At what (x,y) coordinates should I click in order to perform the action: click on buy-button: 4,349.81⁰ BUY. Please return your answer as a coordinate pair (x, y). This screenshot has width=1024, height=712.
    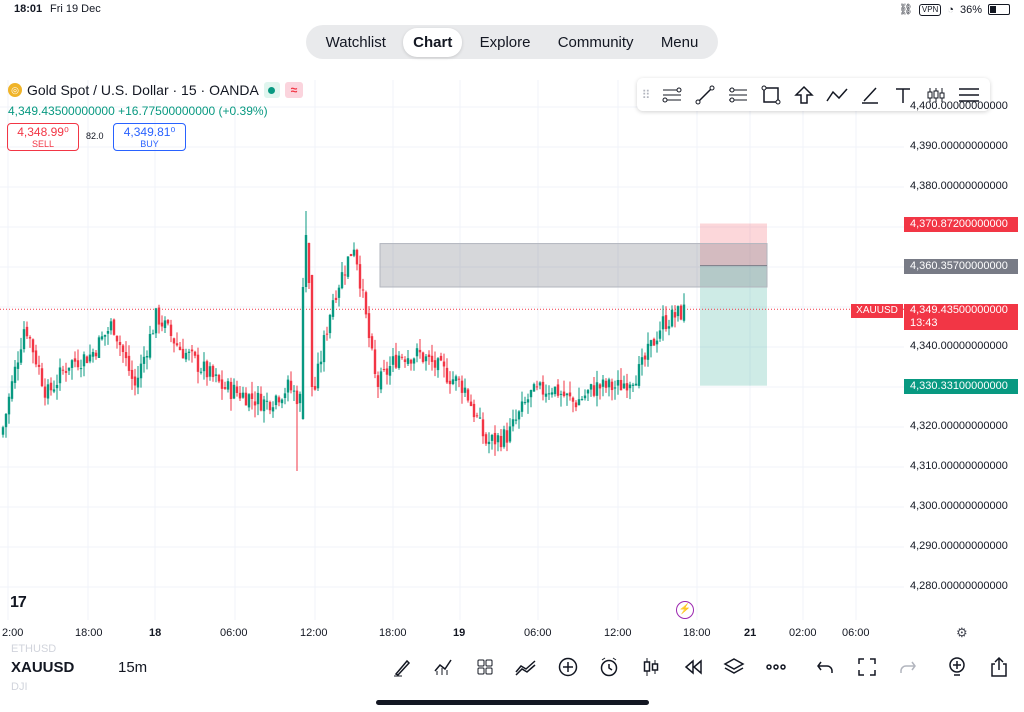
    Looking at the image, I should click on (149, 137).